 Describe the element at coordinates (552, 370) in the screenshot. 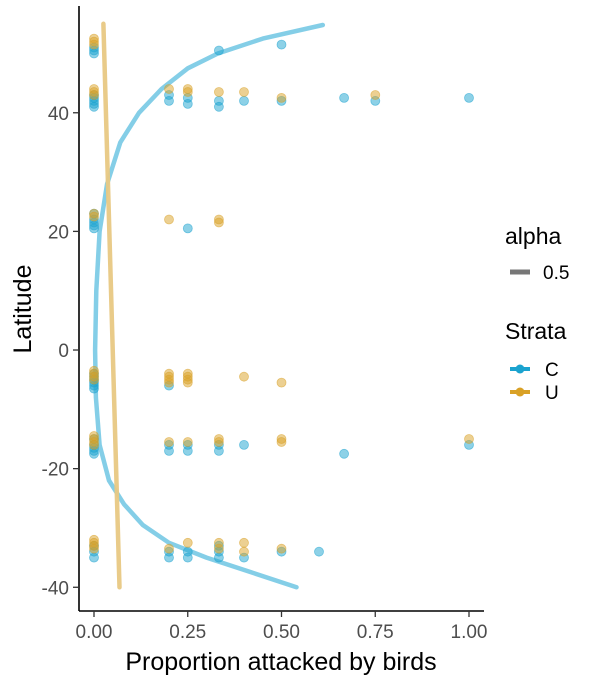

I see `legend-label-c: C` at that location.